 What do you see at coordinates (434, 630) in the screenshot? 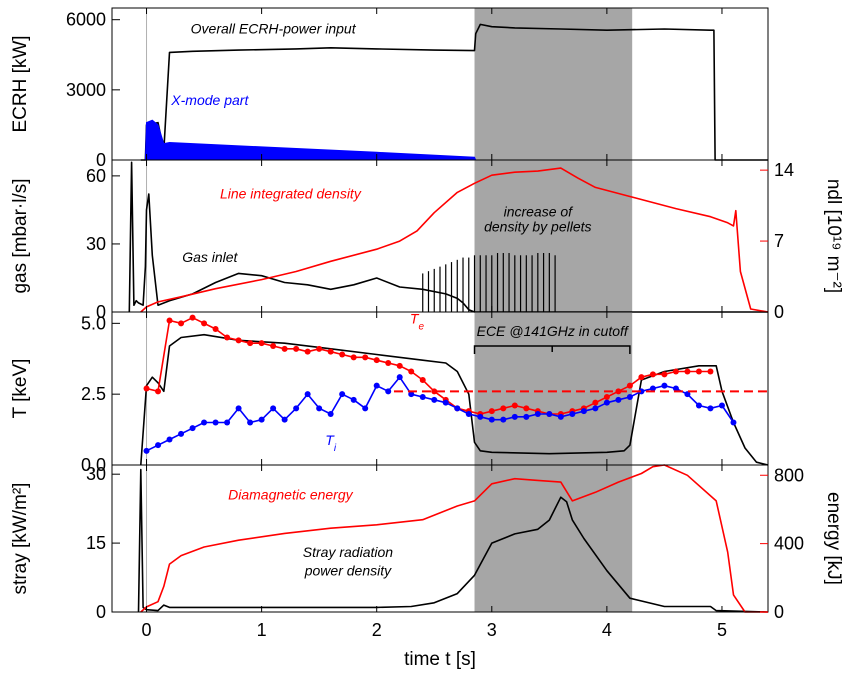
I see `x-axis: 0 1 2 3 4 5` at bounding box center [434, 630].